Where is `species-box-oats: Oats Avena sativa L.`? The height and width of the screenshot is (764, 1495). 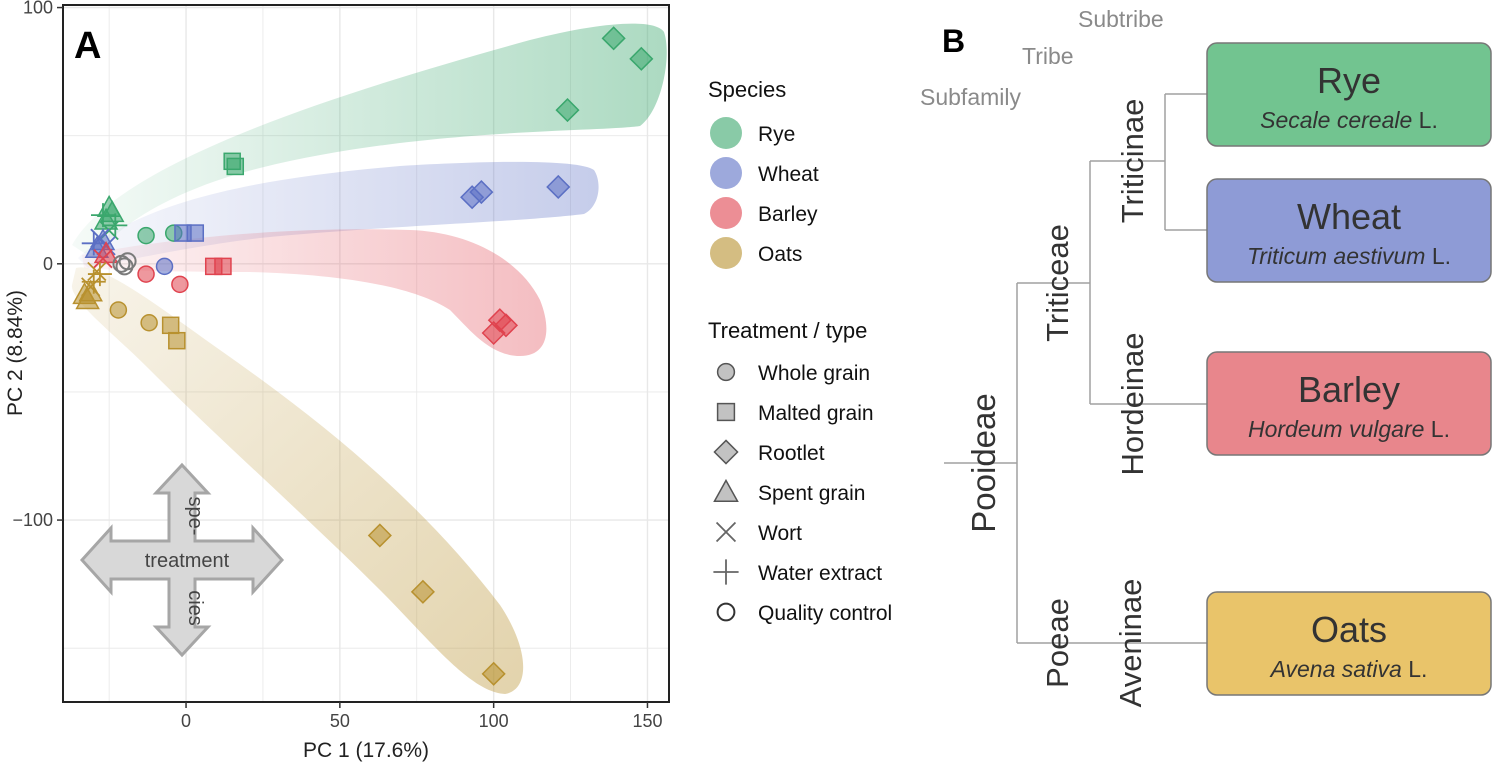
species-box-oats: Oats Avena sativa L. is located at coordinates (1349, 643).